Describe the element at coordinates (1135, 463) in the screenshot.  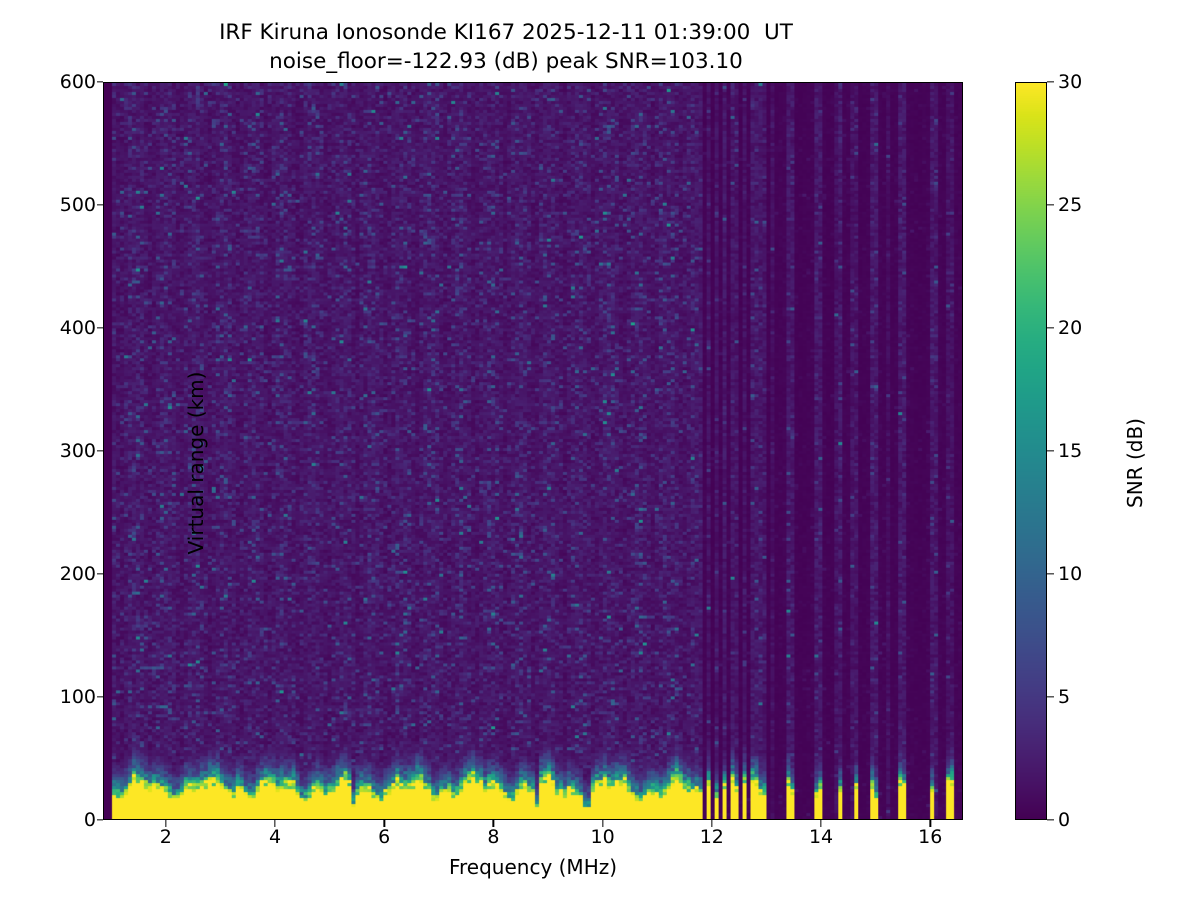
I see `colorbar-label: SNR (dB)` at that location.